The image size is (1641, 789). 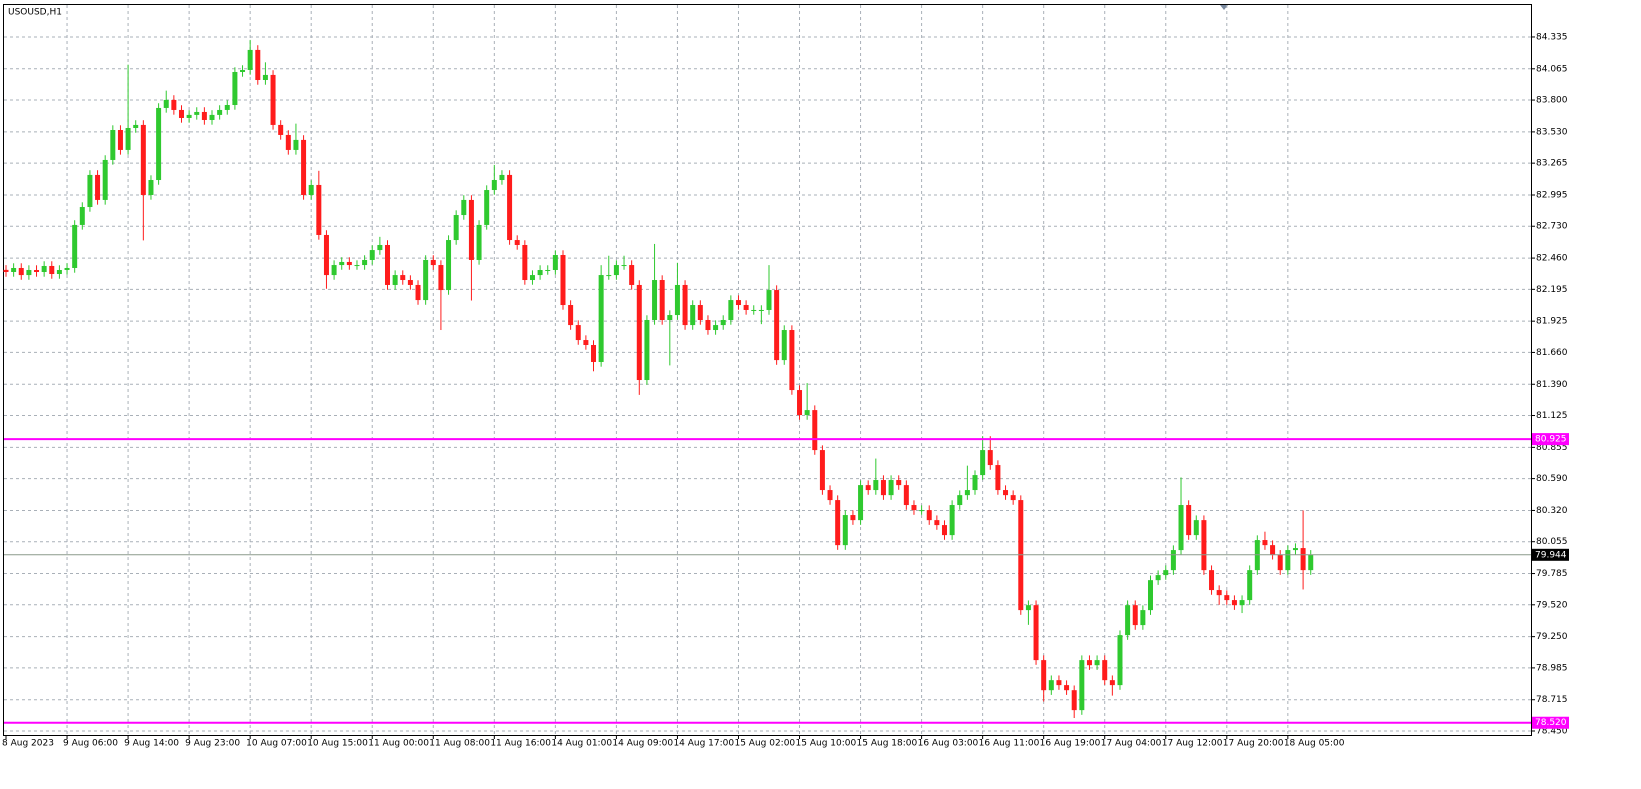 I want to click on x-tick-label: 11 Aug 00:00, so click(x=398, y=744).